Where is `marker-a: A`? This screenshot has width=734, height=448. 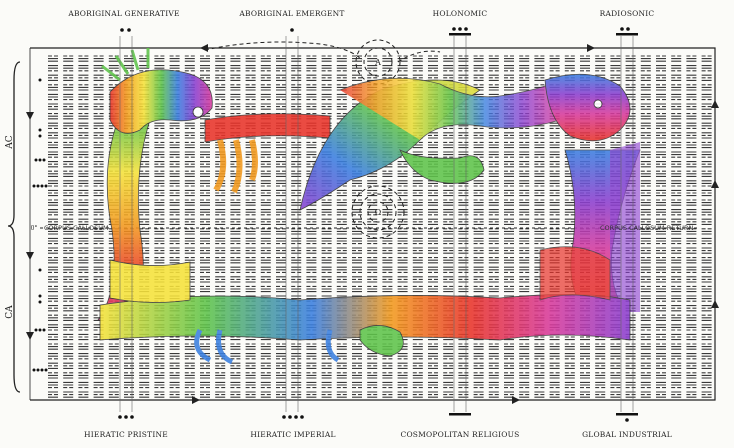 marker-a: A is located at coordinates (377, 62).